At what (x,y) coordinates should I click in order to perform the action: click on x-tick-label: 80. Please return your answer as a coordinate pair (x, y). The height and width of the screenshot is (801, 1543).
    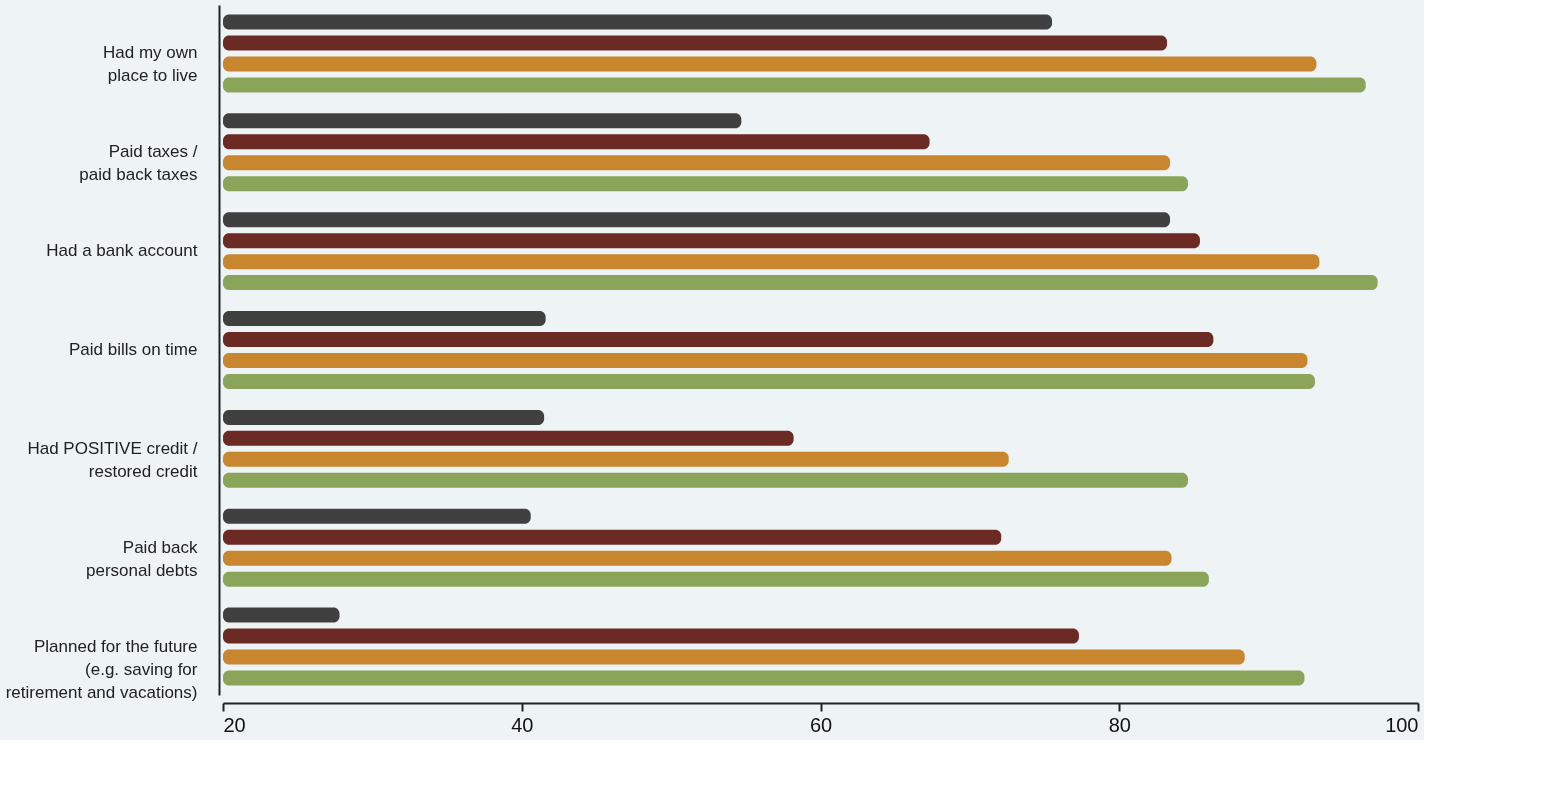
    Looking at the image, I should click on (1119, 724).